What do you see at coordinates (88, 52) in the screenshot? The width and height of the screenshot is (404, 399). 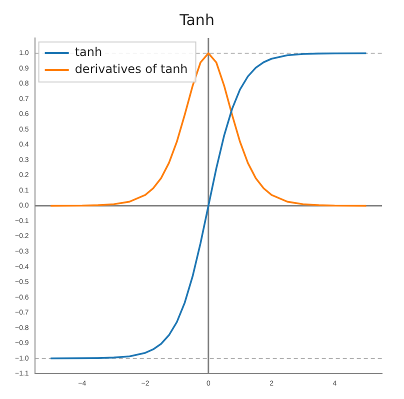 I see `legend-label: tanh` at bounding box center [88, 52].